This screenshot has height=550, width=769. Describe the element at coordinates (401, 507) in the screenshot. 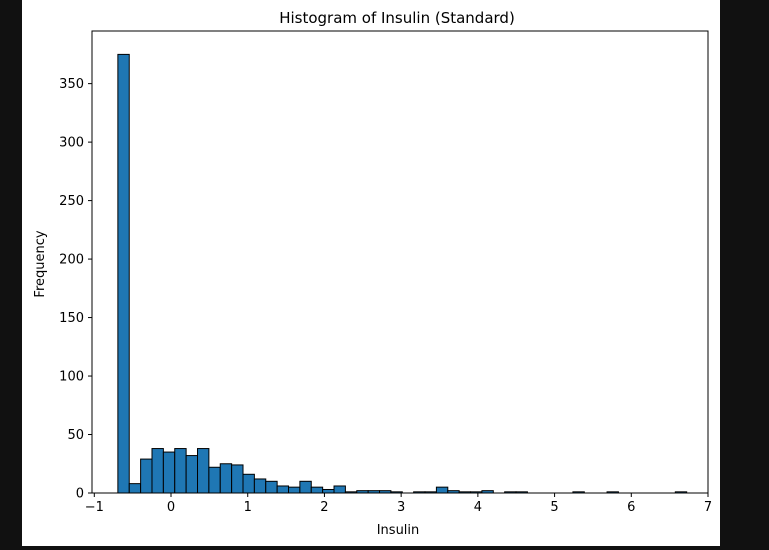

I see `x-tick-label: 3` at that location.